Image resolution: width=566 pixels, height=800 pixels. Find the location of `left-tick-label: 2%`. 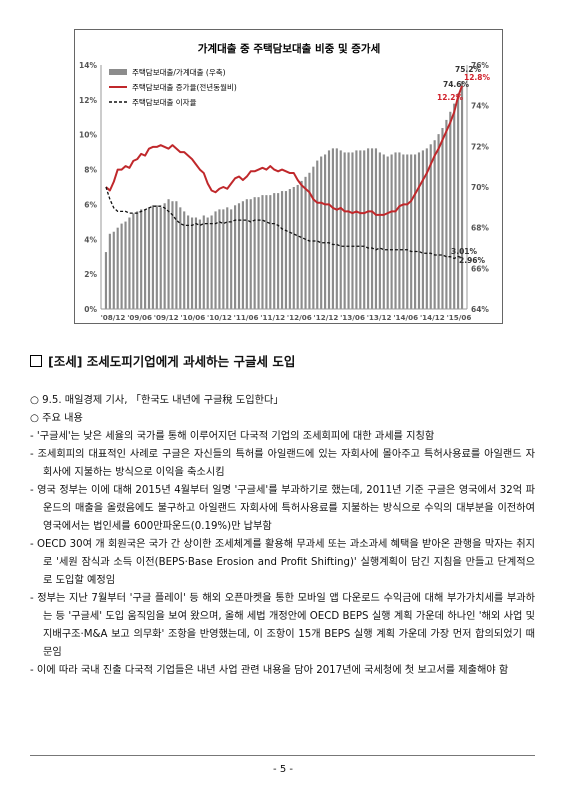

left-tick-label: 2% is located at coordinates (90, 274).